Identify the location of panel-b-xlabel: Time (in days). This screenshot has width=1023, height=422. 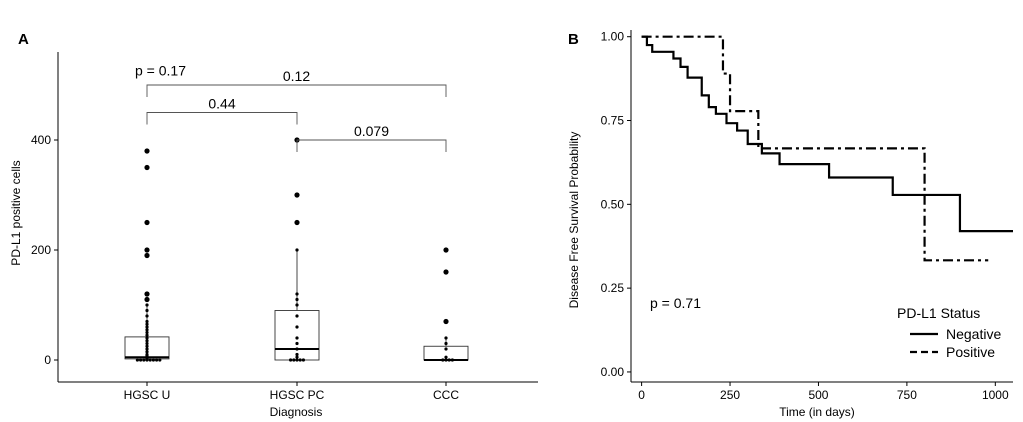
(817, 412).